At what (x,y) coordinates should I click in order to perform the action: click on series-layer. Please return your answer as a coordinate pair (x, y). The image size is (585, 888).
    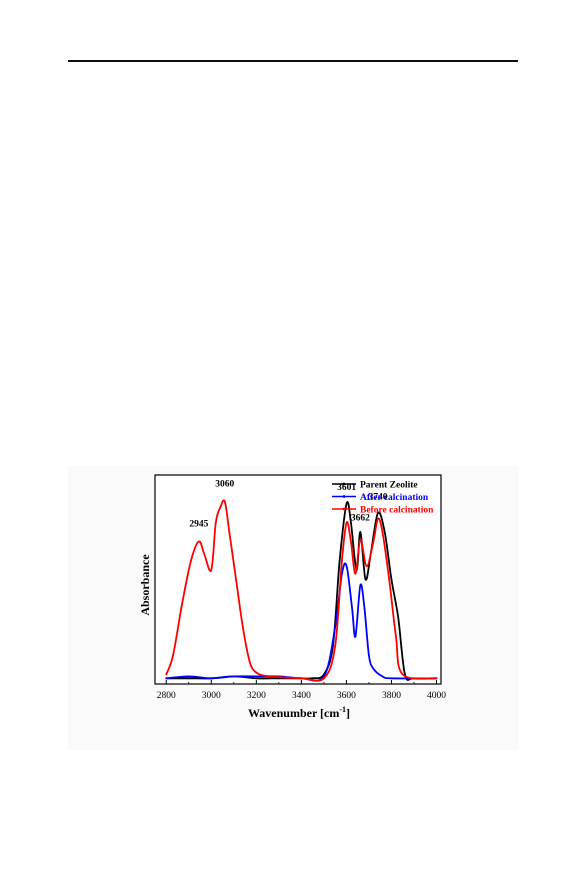
    Looking at the image, I should click on (301, 590).